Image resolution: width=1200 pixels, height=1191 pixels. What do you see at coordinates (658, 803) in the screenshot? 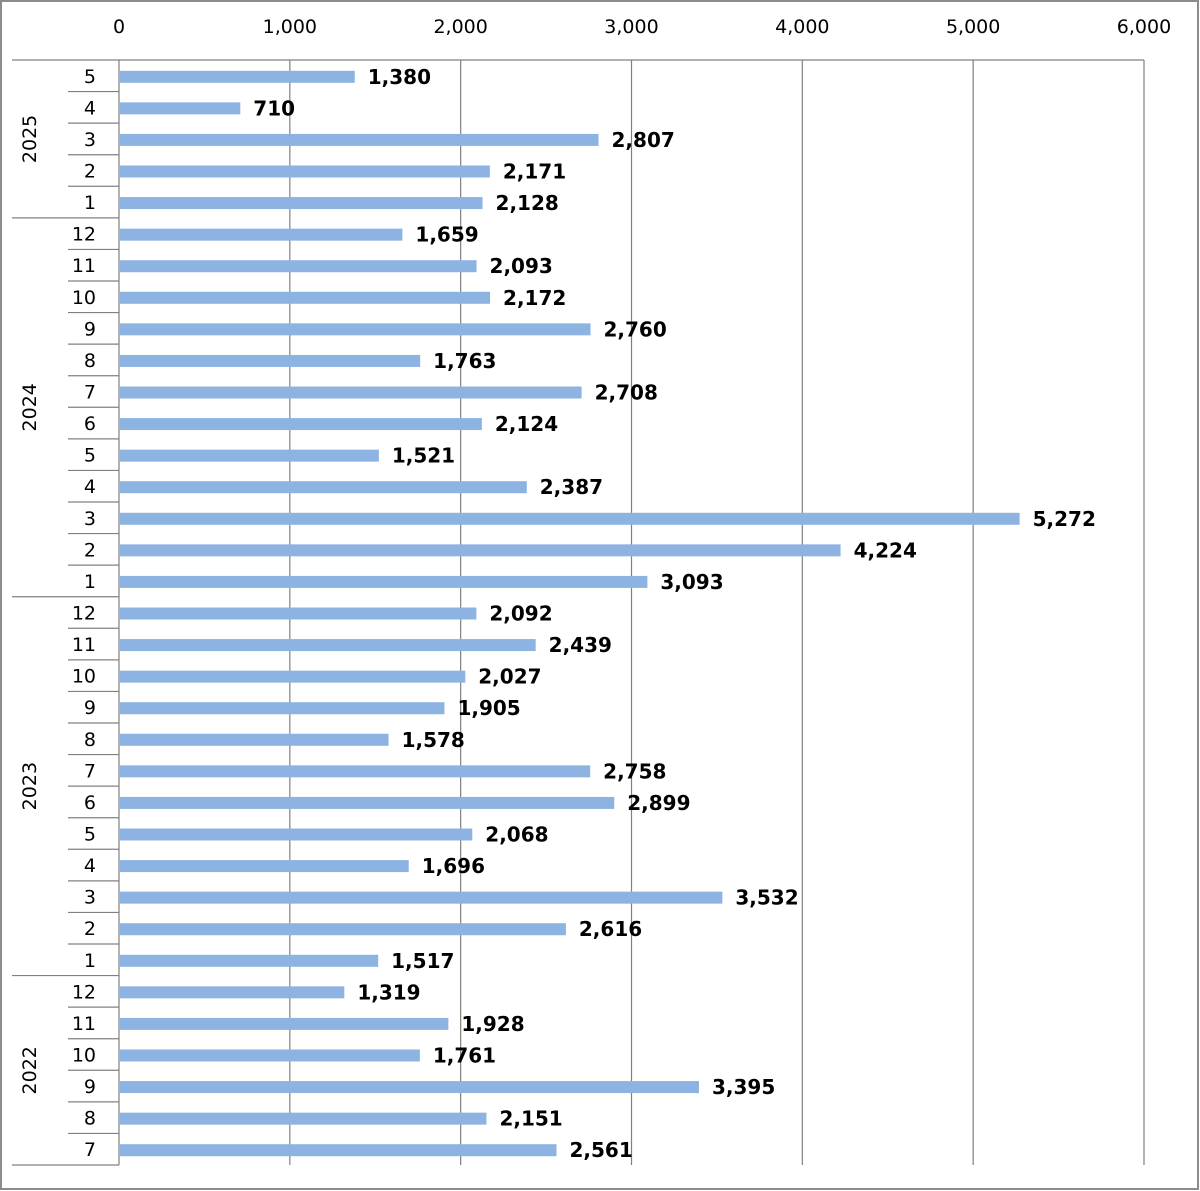
I see `data-label: 2,899` at bounding box center [658, 803].